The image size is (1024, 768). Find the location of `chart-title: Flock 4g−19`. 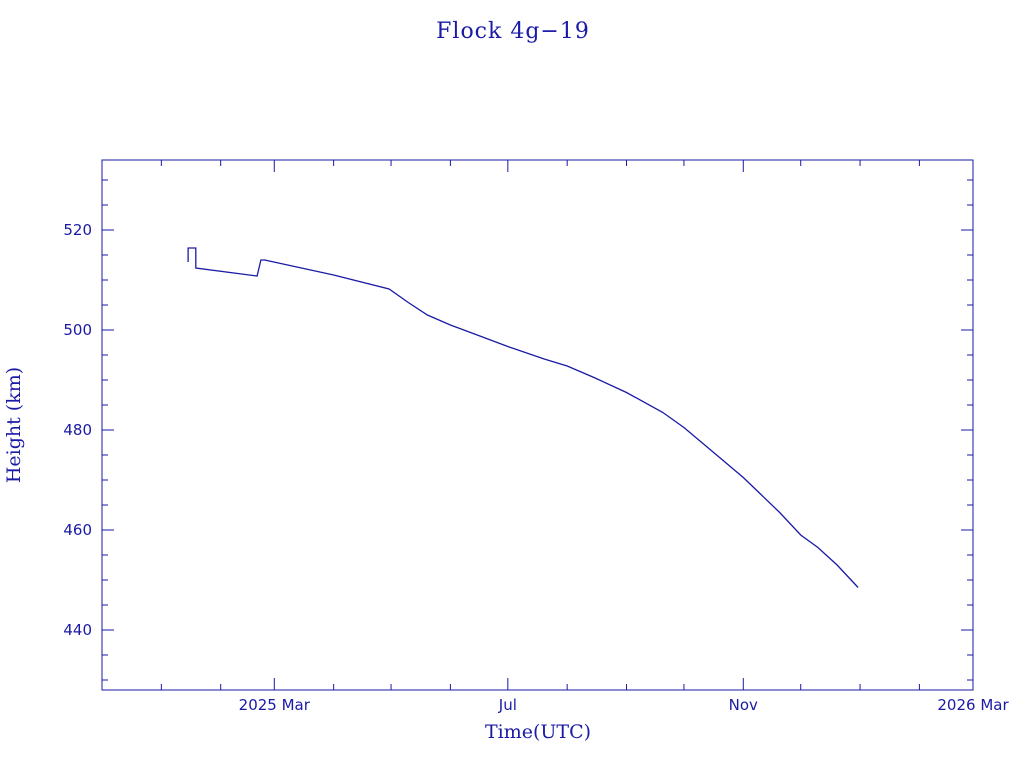

chart-title: Flock 4g−19 is located at coordinates (513, 31).